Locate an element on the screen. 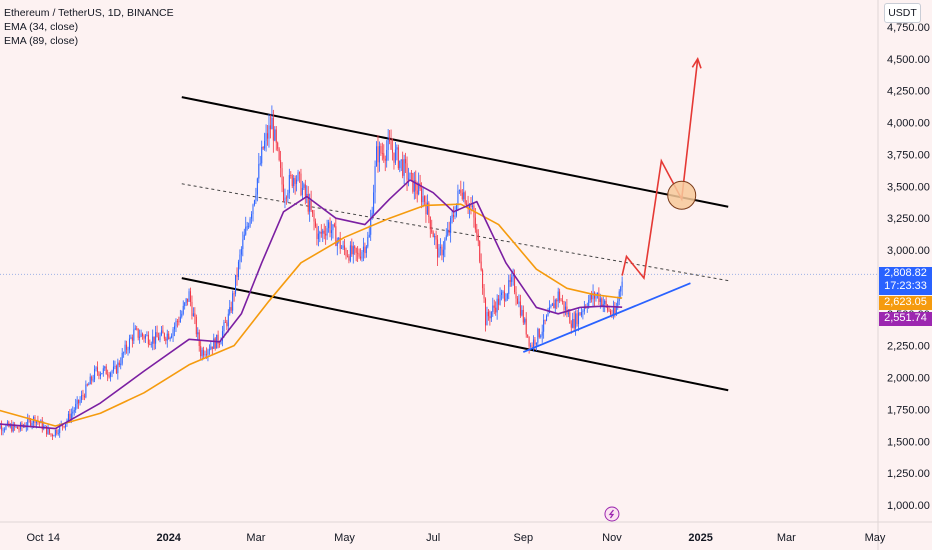 The width and height of the screenshot is (932, 550). ema-fast-legend: EMA (34, close) is located at coordinates (41, 27).